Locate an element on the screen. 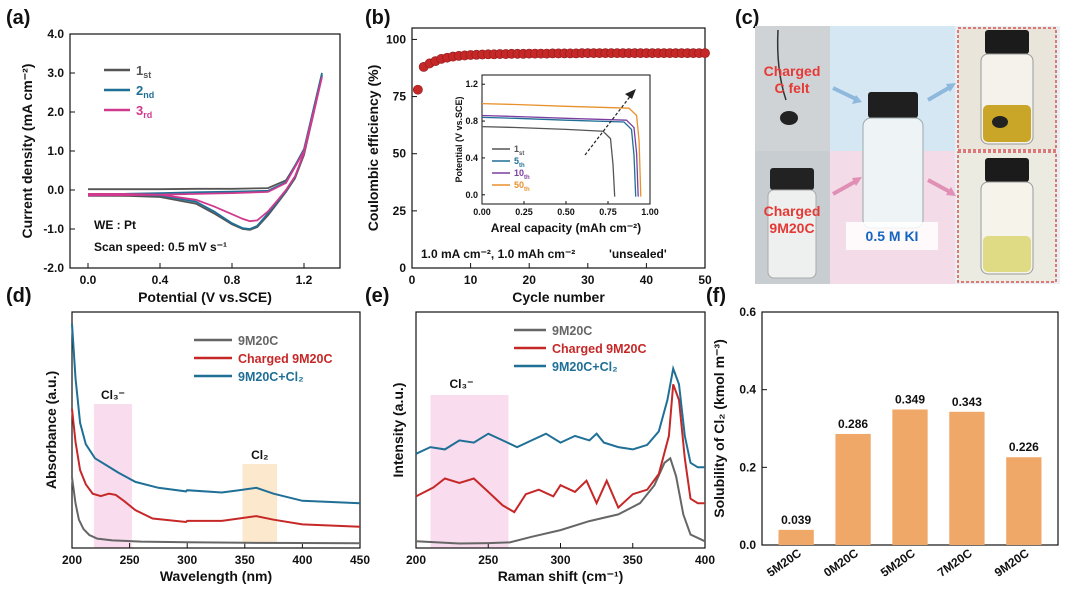 The height and width of the screenshot is (590, 1067). annotation-b-2: 'unsealed' is located at coordinates (638, 254).